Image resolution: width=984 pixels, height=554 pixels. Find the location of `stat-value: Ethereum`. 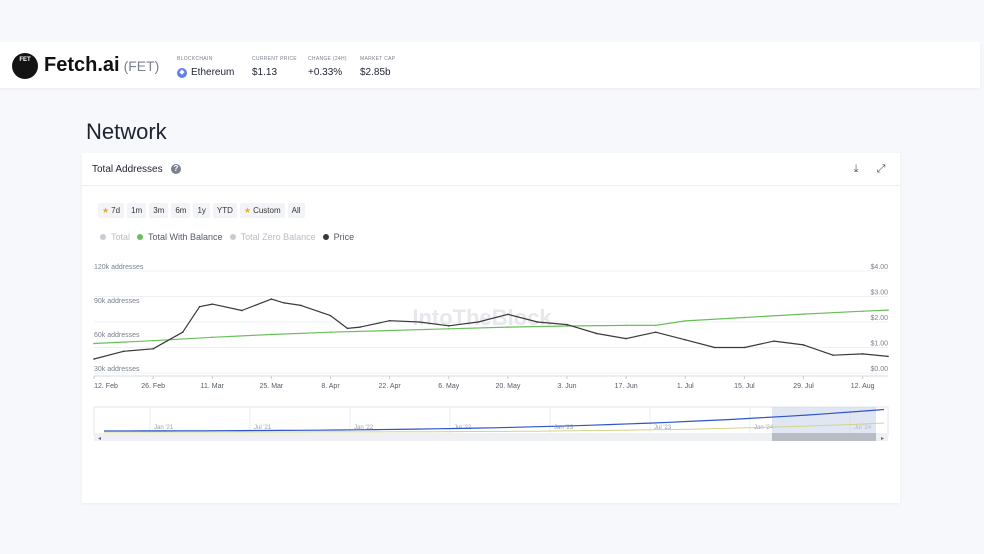

stat-value: Ethereum is located at coordinates (213, 72).